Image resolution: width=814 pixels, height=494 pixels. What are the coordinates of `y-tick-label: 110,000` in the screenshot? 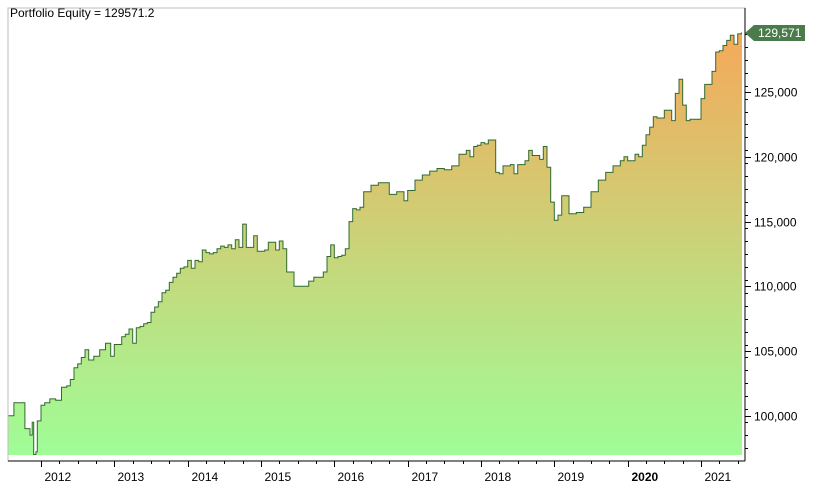 It's located at (775, 287).